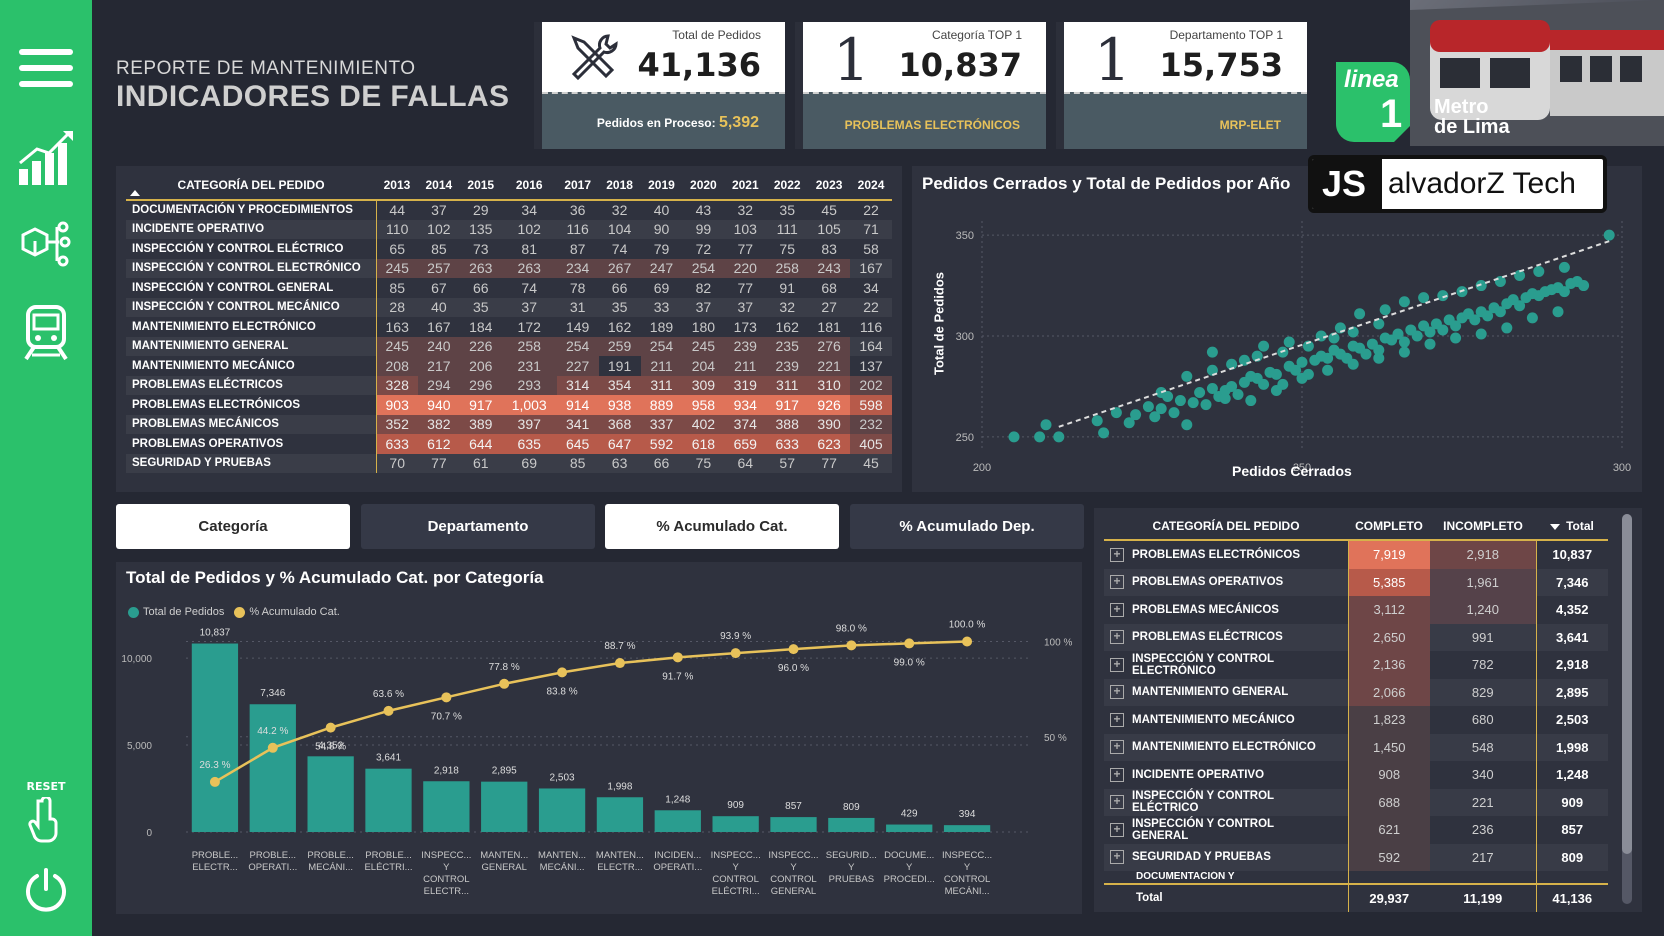  I want to click on table-row: + INSPECCIÓN Y CONTROL ELÉCTRICO 688 221 909, so click(1356, 802).